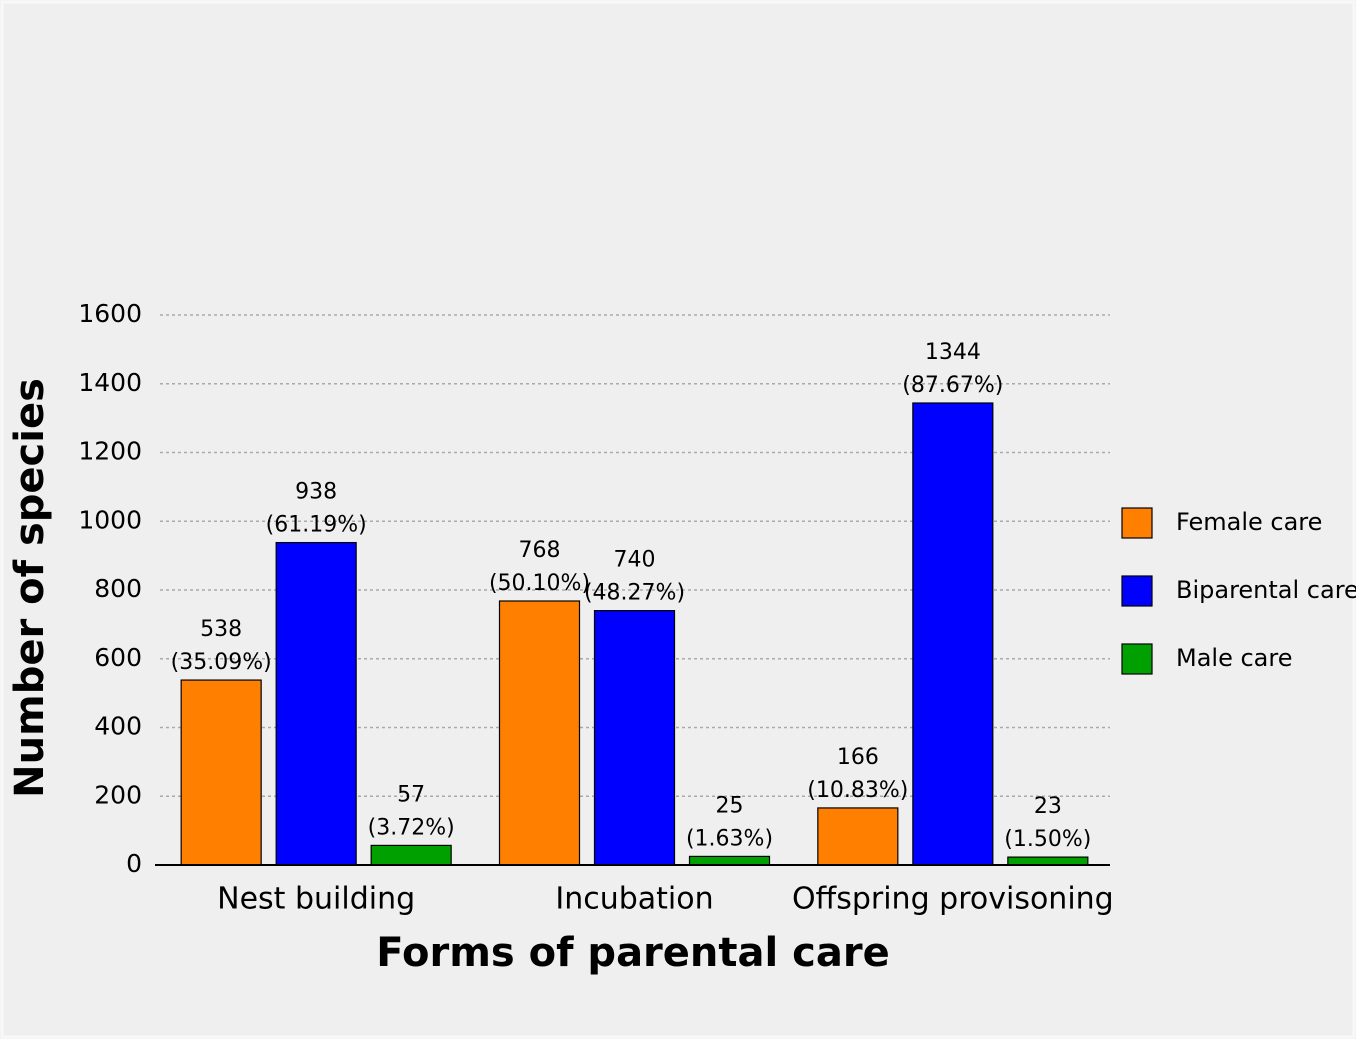  What do you see at coordinates (221, 629) in the screenshot?
I see `data-label: 538` at bounding box center [221, 629].